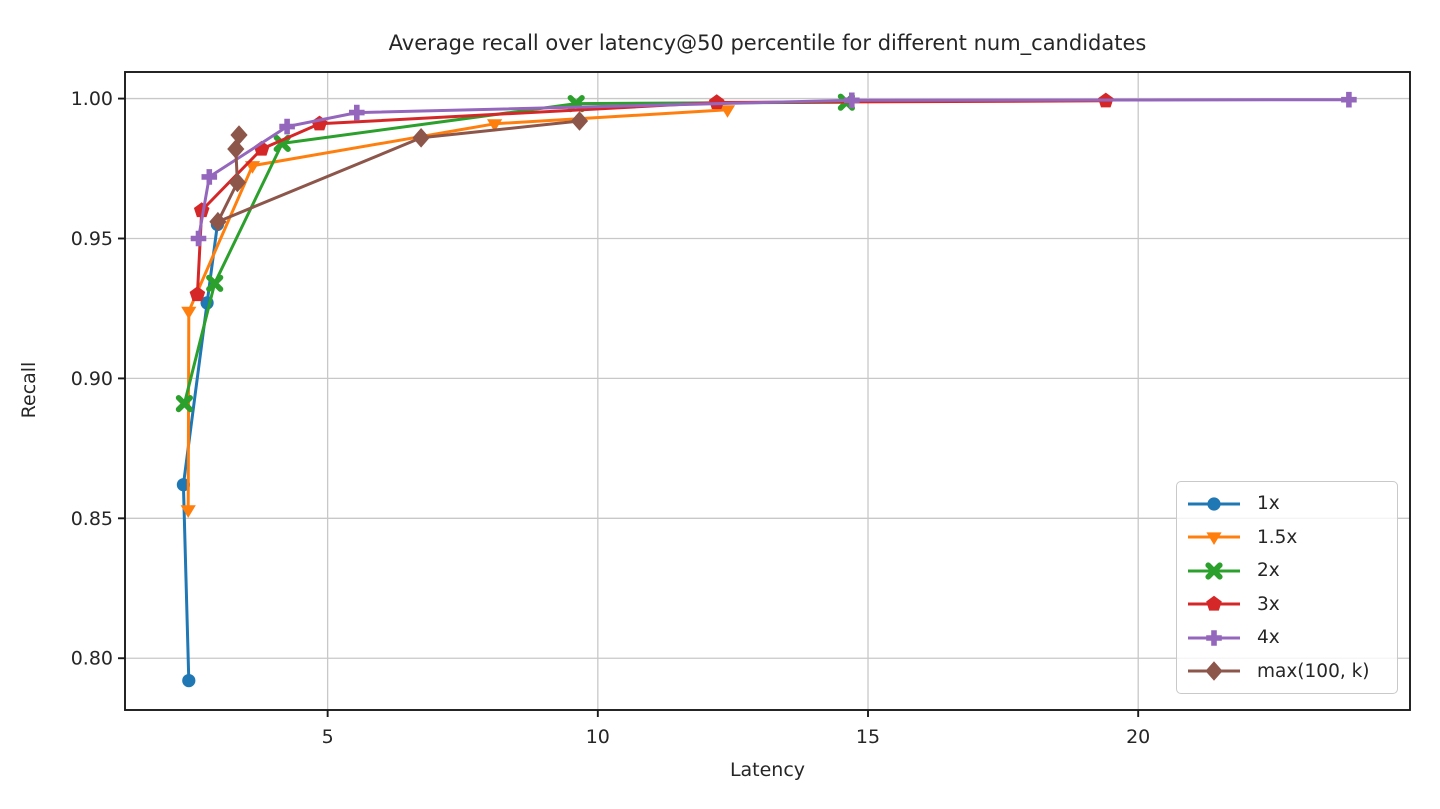  Describe the element at coordinates (92, 659) in the screenshot. I see `svg-text: 0.80` at that location.